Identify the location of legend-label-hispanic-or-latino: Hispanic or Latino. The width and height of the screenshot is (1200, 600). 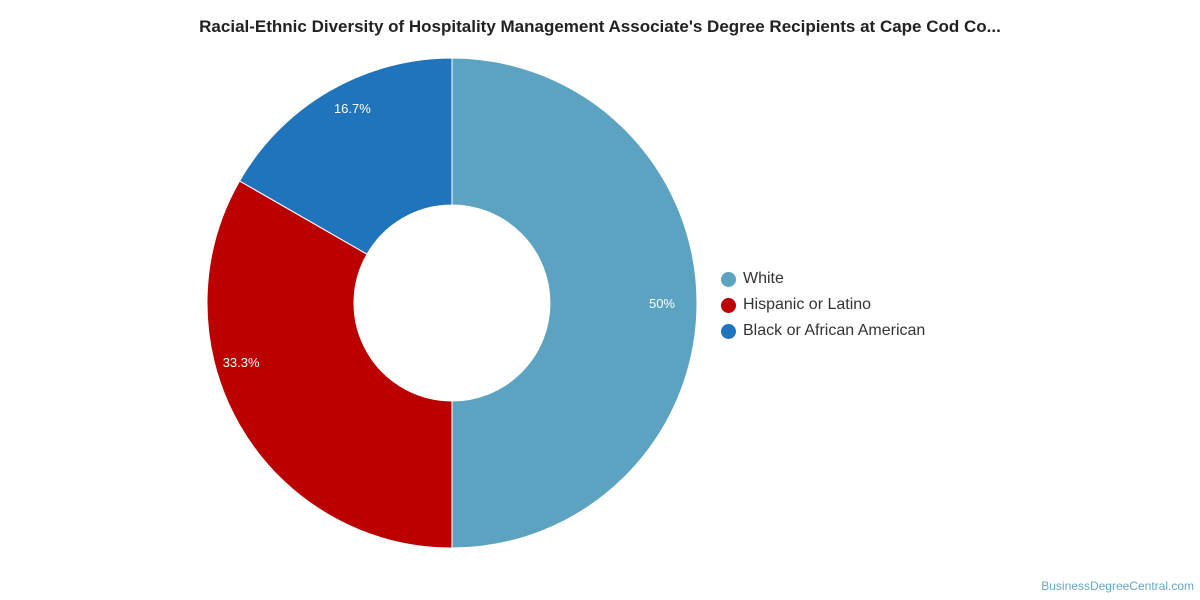
(807, 304).